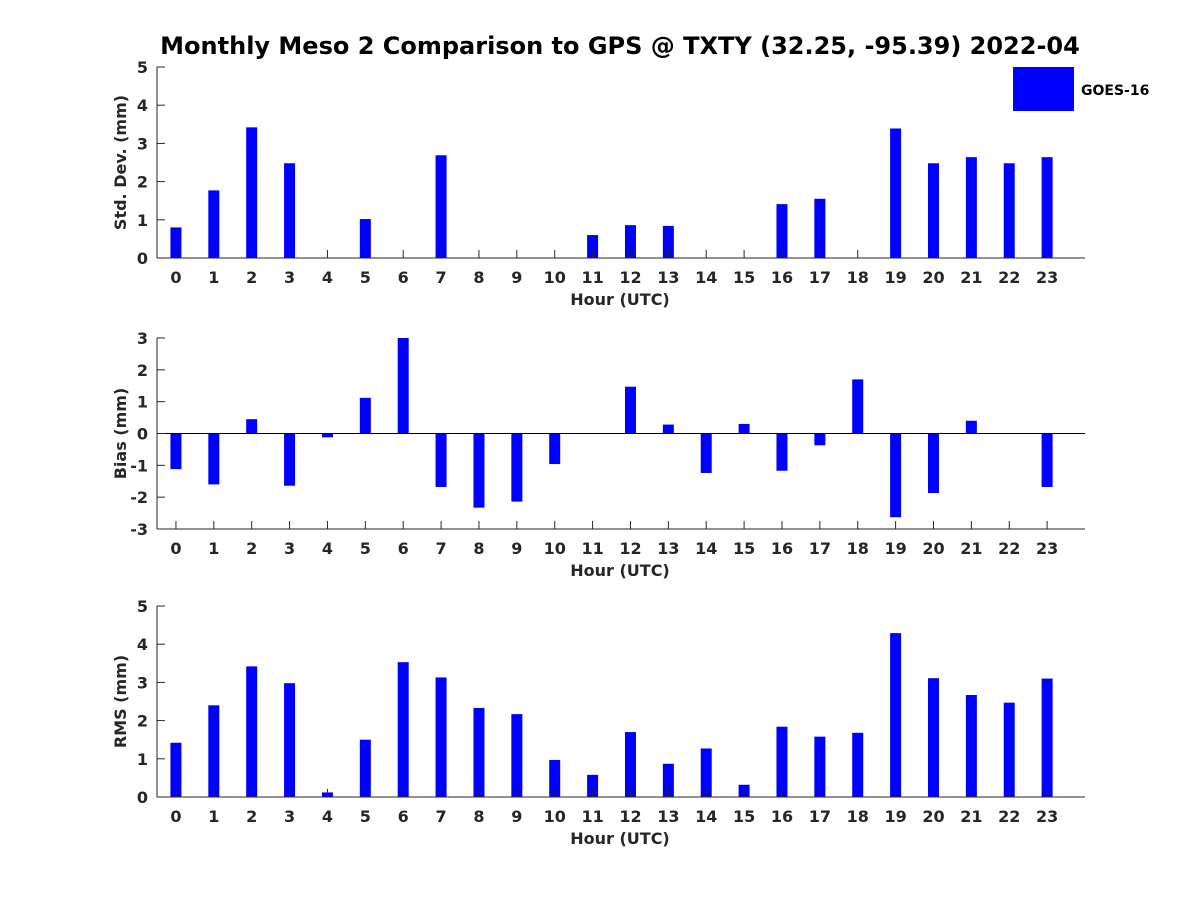 Image resolution: width=1200 pixels, height=900 pixels. What do you see at coordinates (289, 548) in the screenshot?
I see `x-tick-label-bias: 3` at bounding box center [289, 548].